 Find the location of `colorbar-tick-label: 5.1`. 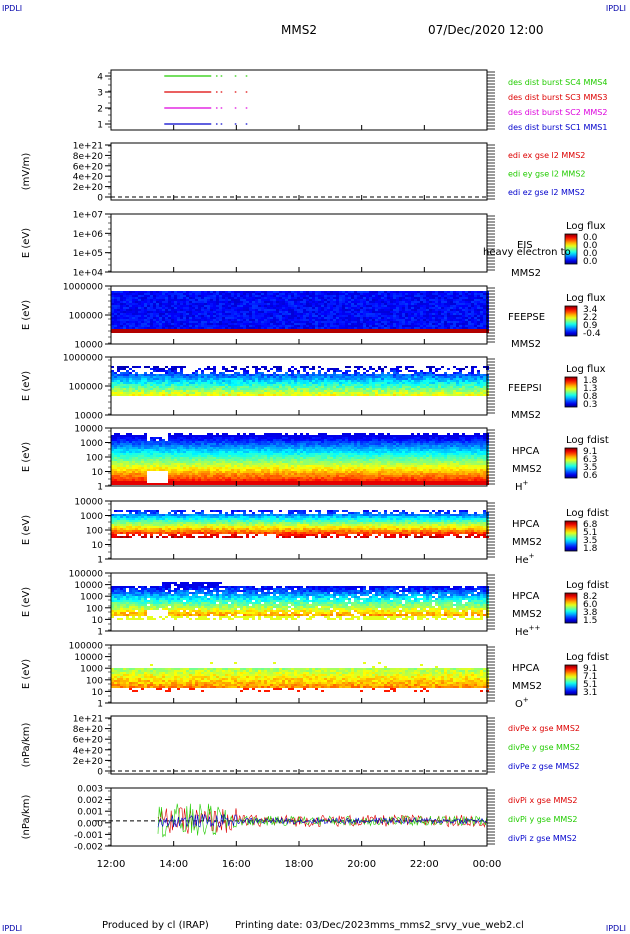

colorbar-tick-label: 5.1 is located at coordinates (590, 533).